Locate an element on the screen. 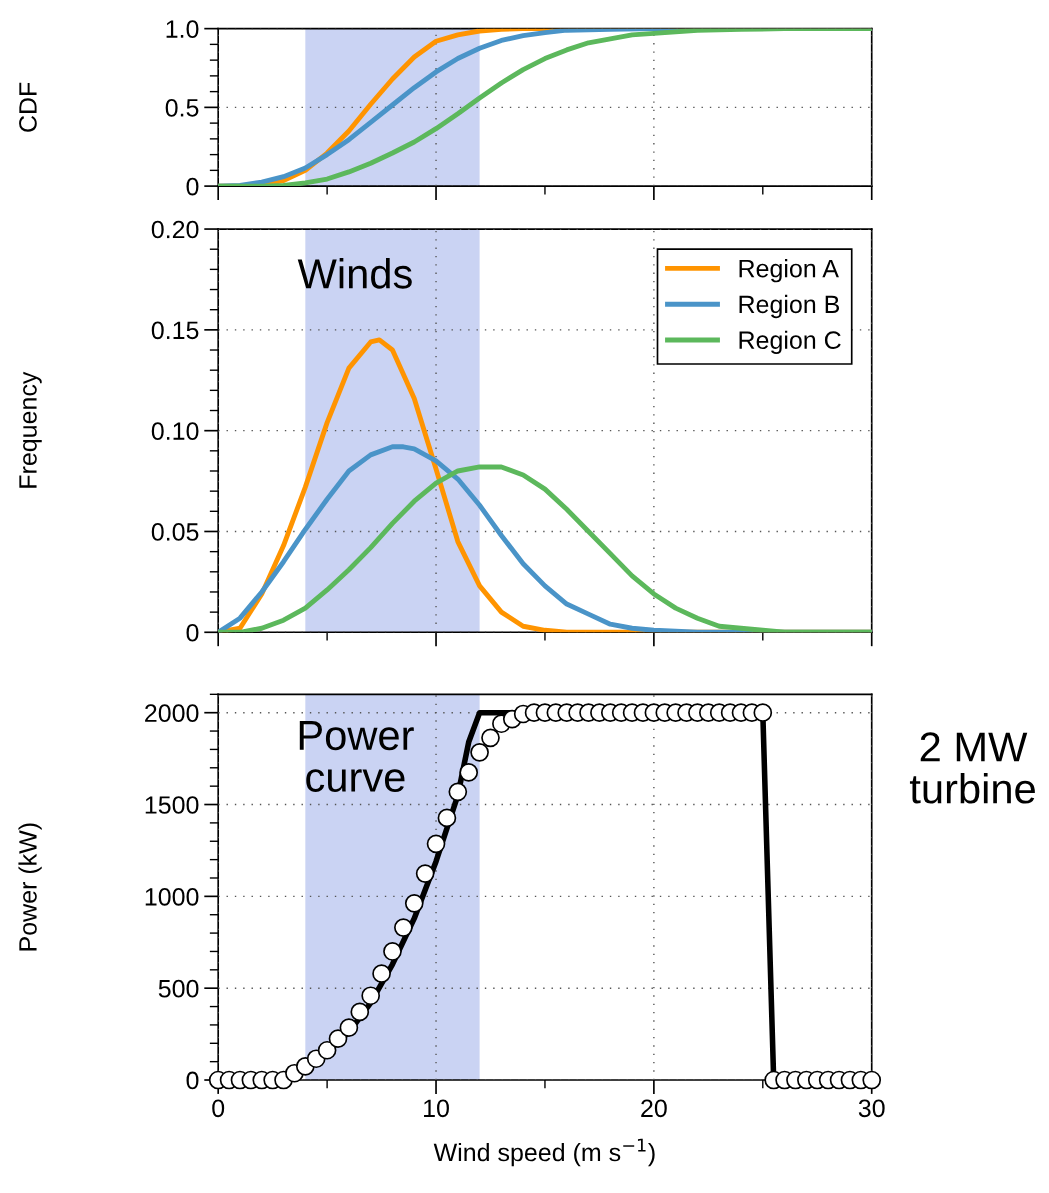  y-axis-title: Frequency is located at coordinates (30, 429).